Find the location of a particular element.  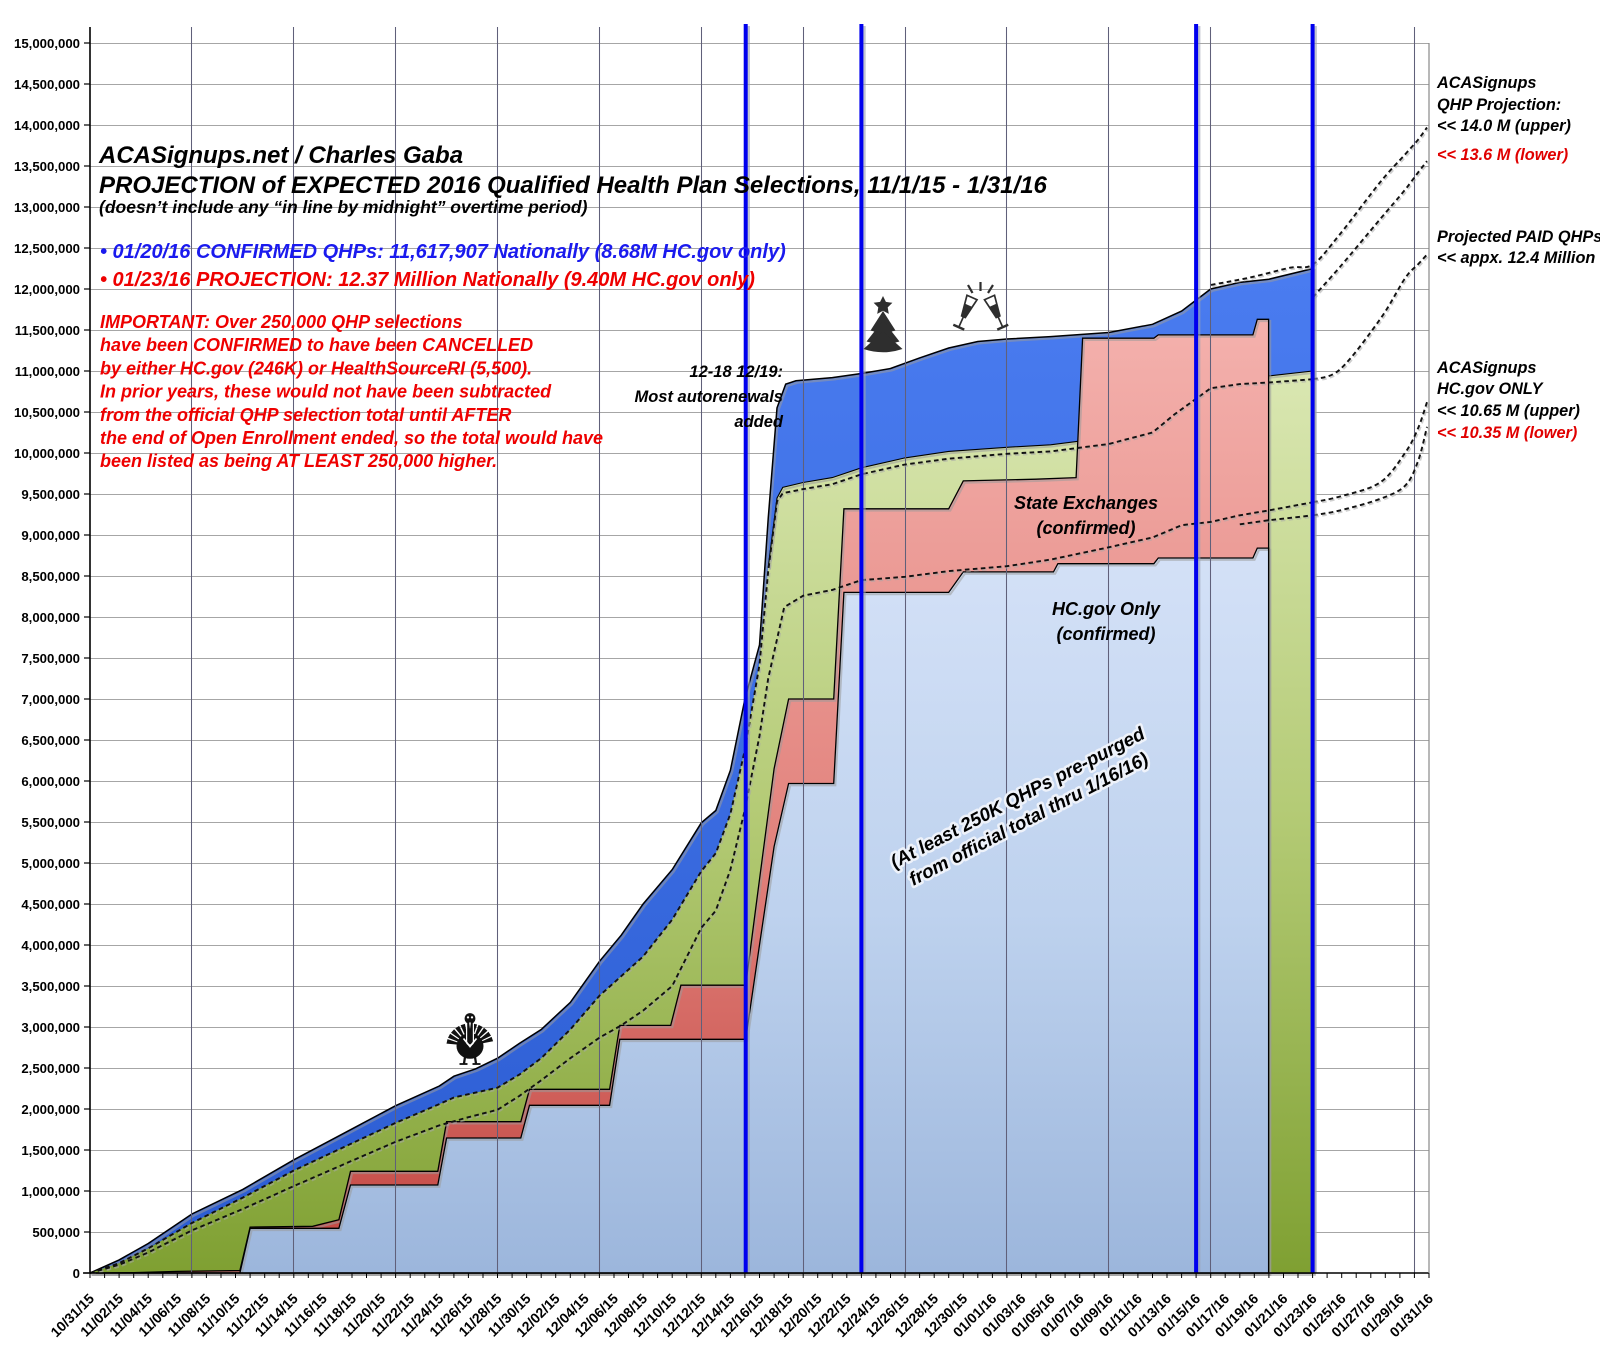

svg-text: HC.gov ONLY is located at coordinates (1491, 389).